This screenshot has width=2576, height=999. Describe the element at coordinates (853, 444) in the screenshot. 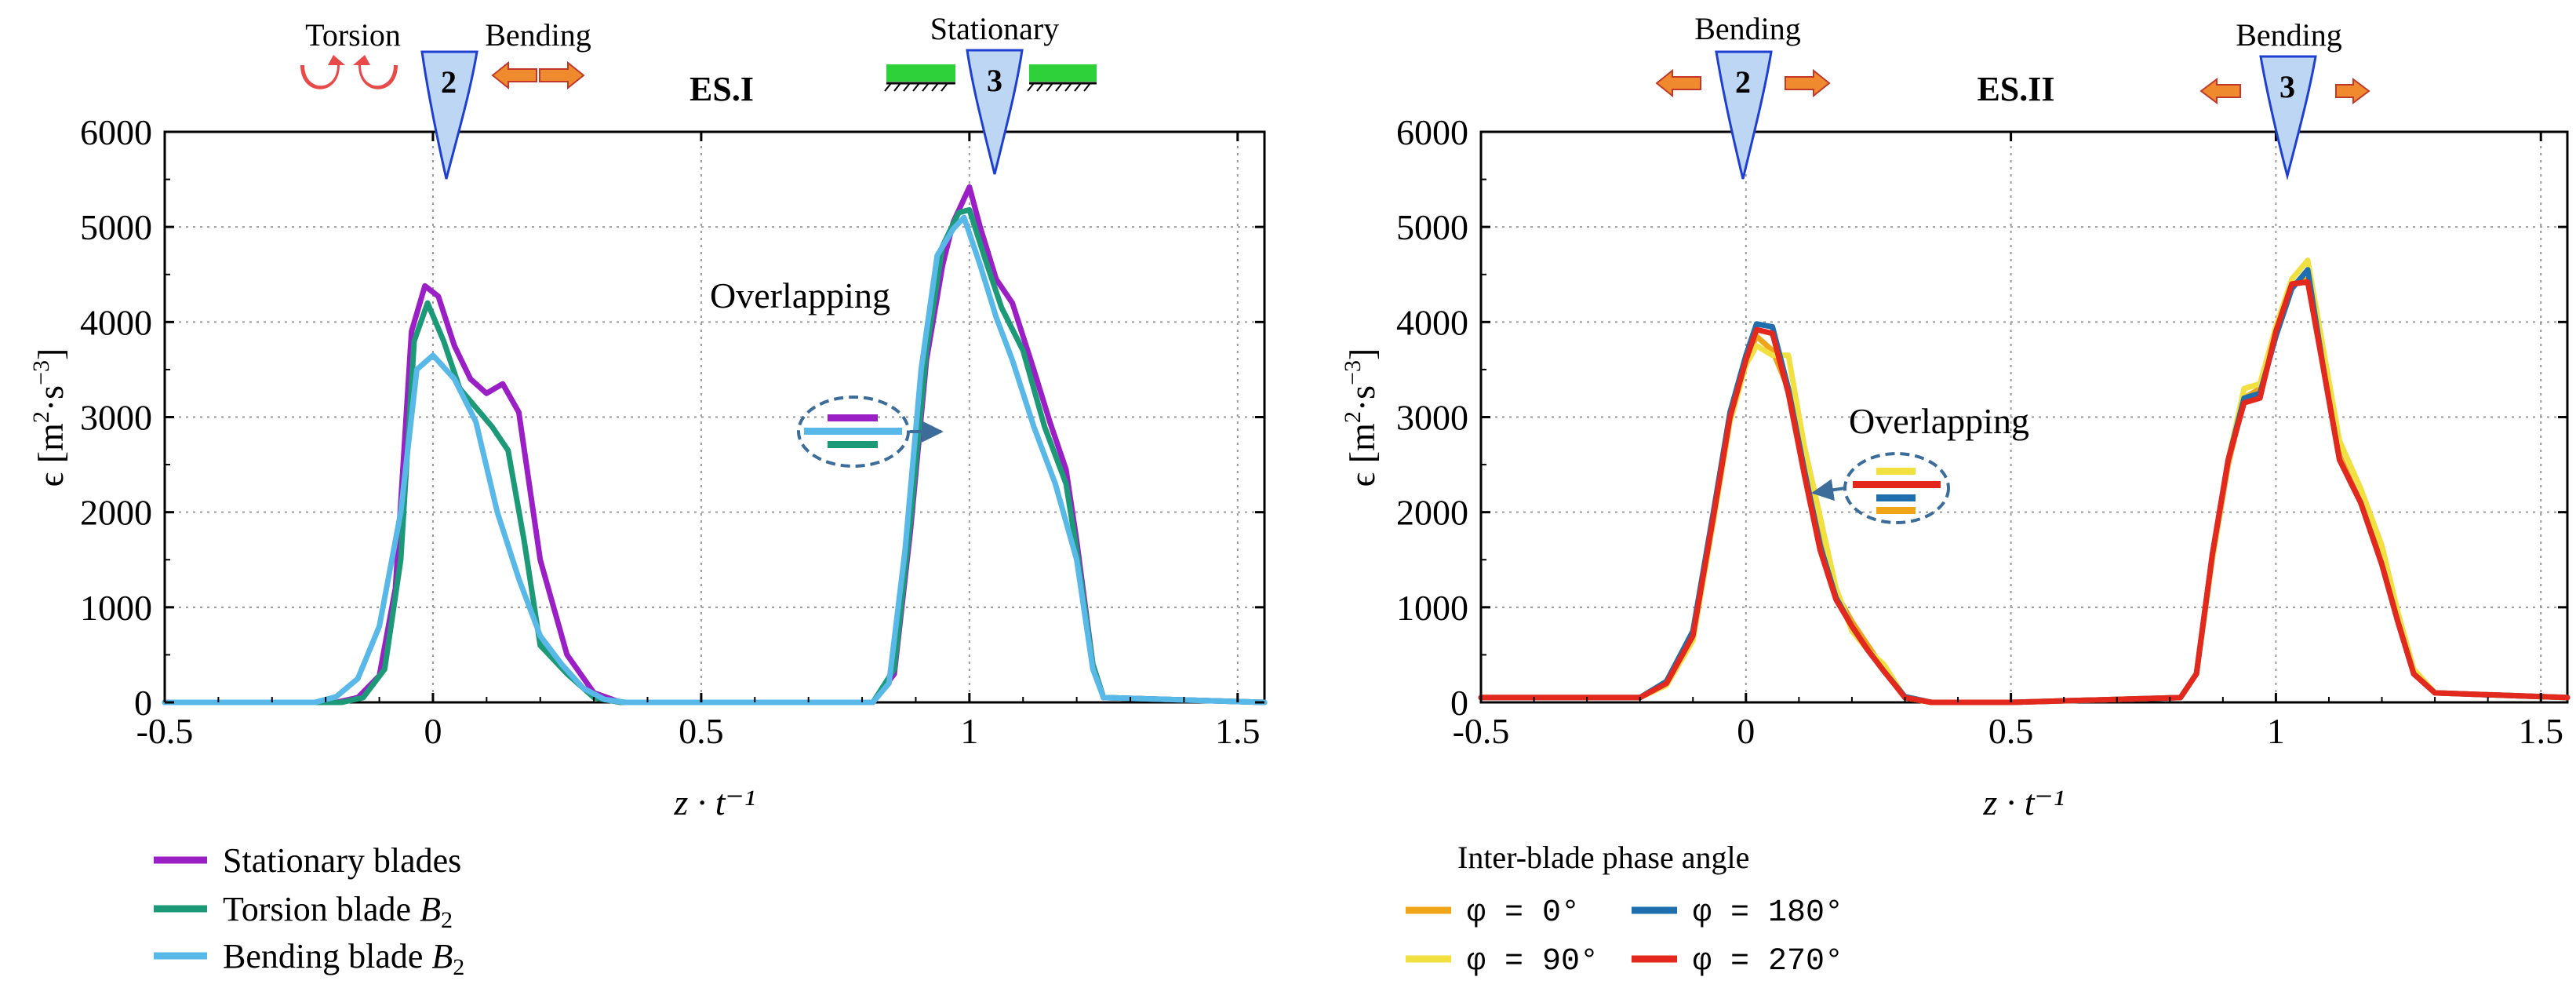

I see `legend-swatch-torsion` at that location.